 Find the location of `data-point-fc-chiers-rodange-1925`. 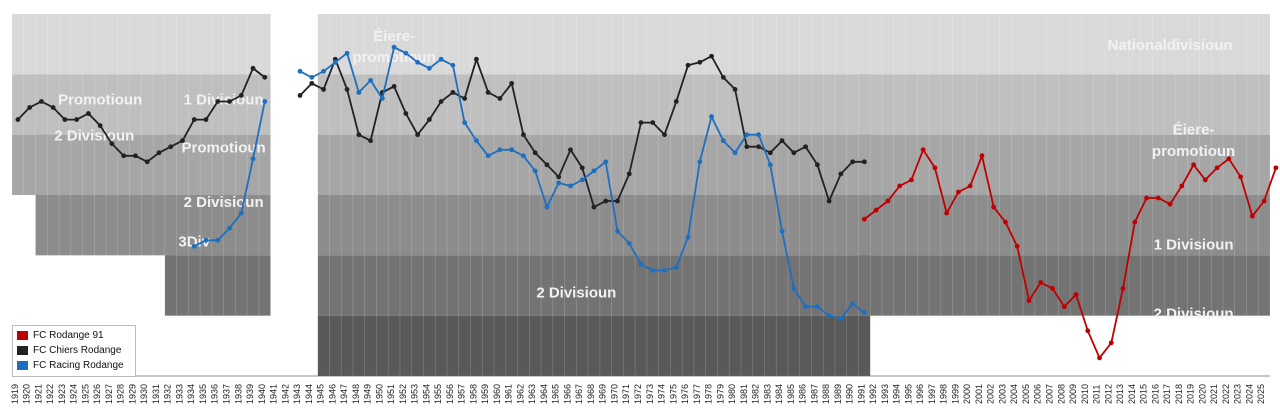

data-point-fc-chiers-rodange-1925 is located at coordinates (88, 113).